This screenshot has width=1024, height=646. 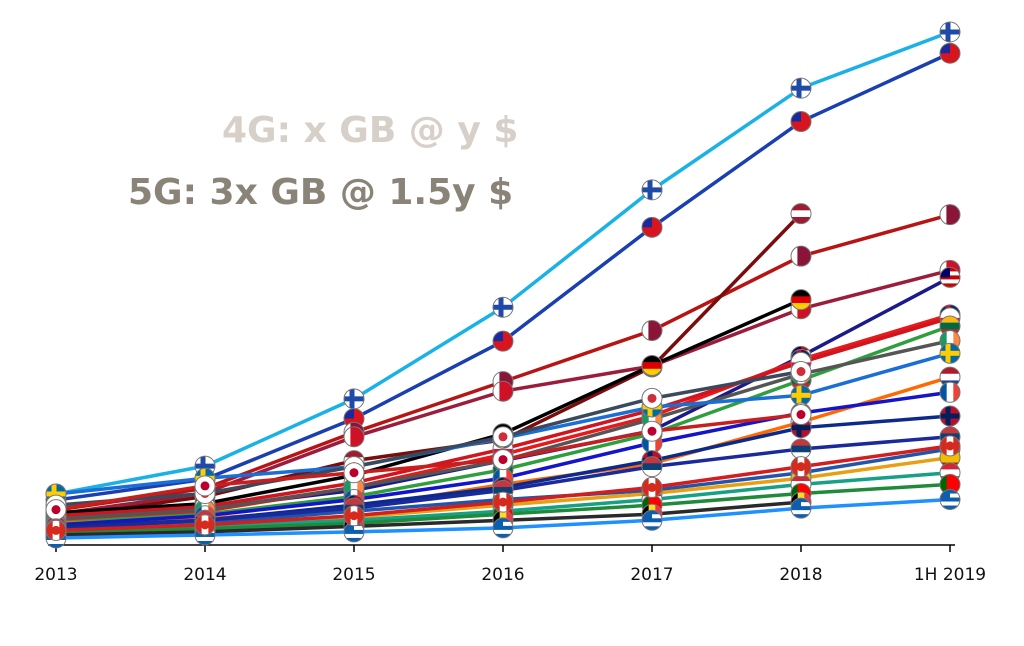 I want to click on x-tick-label: 1H 2019, so click(x=950, y=575).